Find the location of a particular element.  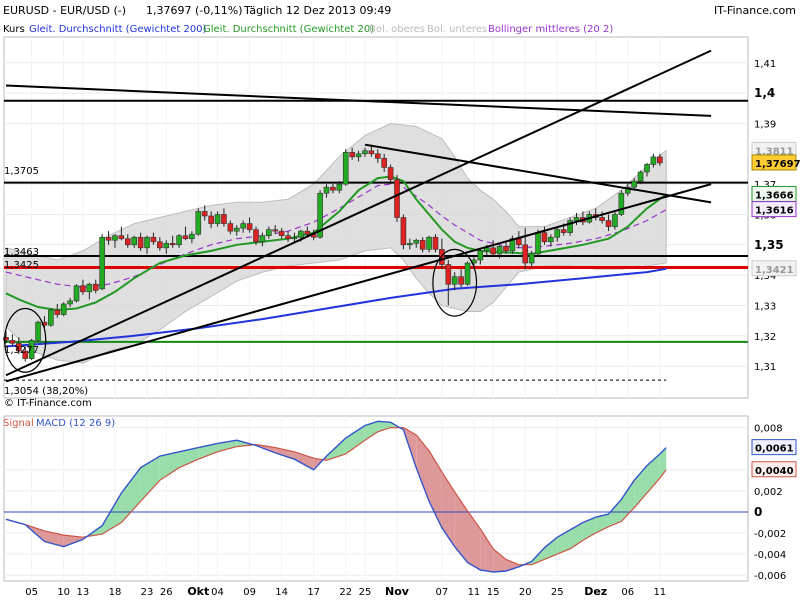

x-tick-label: 22 is located at coordinates (345, 592).